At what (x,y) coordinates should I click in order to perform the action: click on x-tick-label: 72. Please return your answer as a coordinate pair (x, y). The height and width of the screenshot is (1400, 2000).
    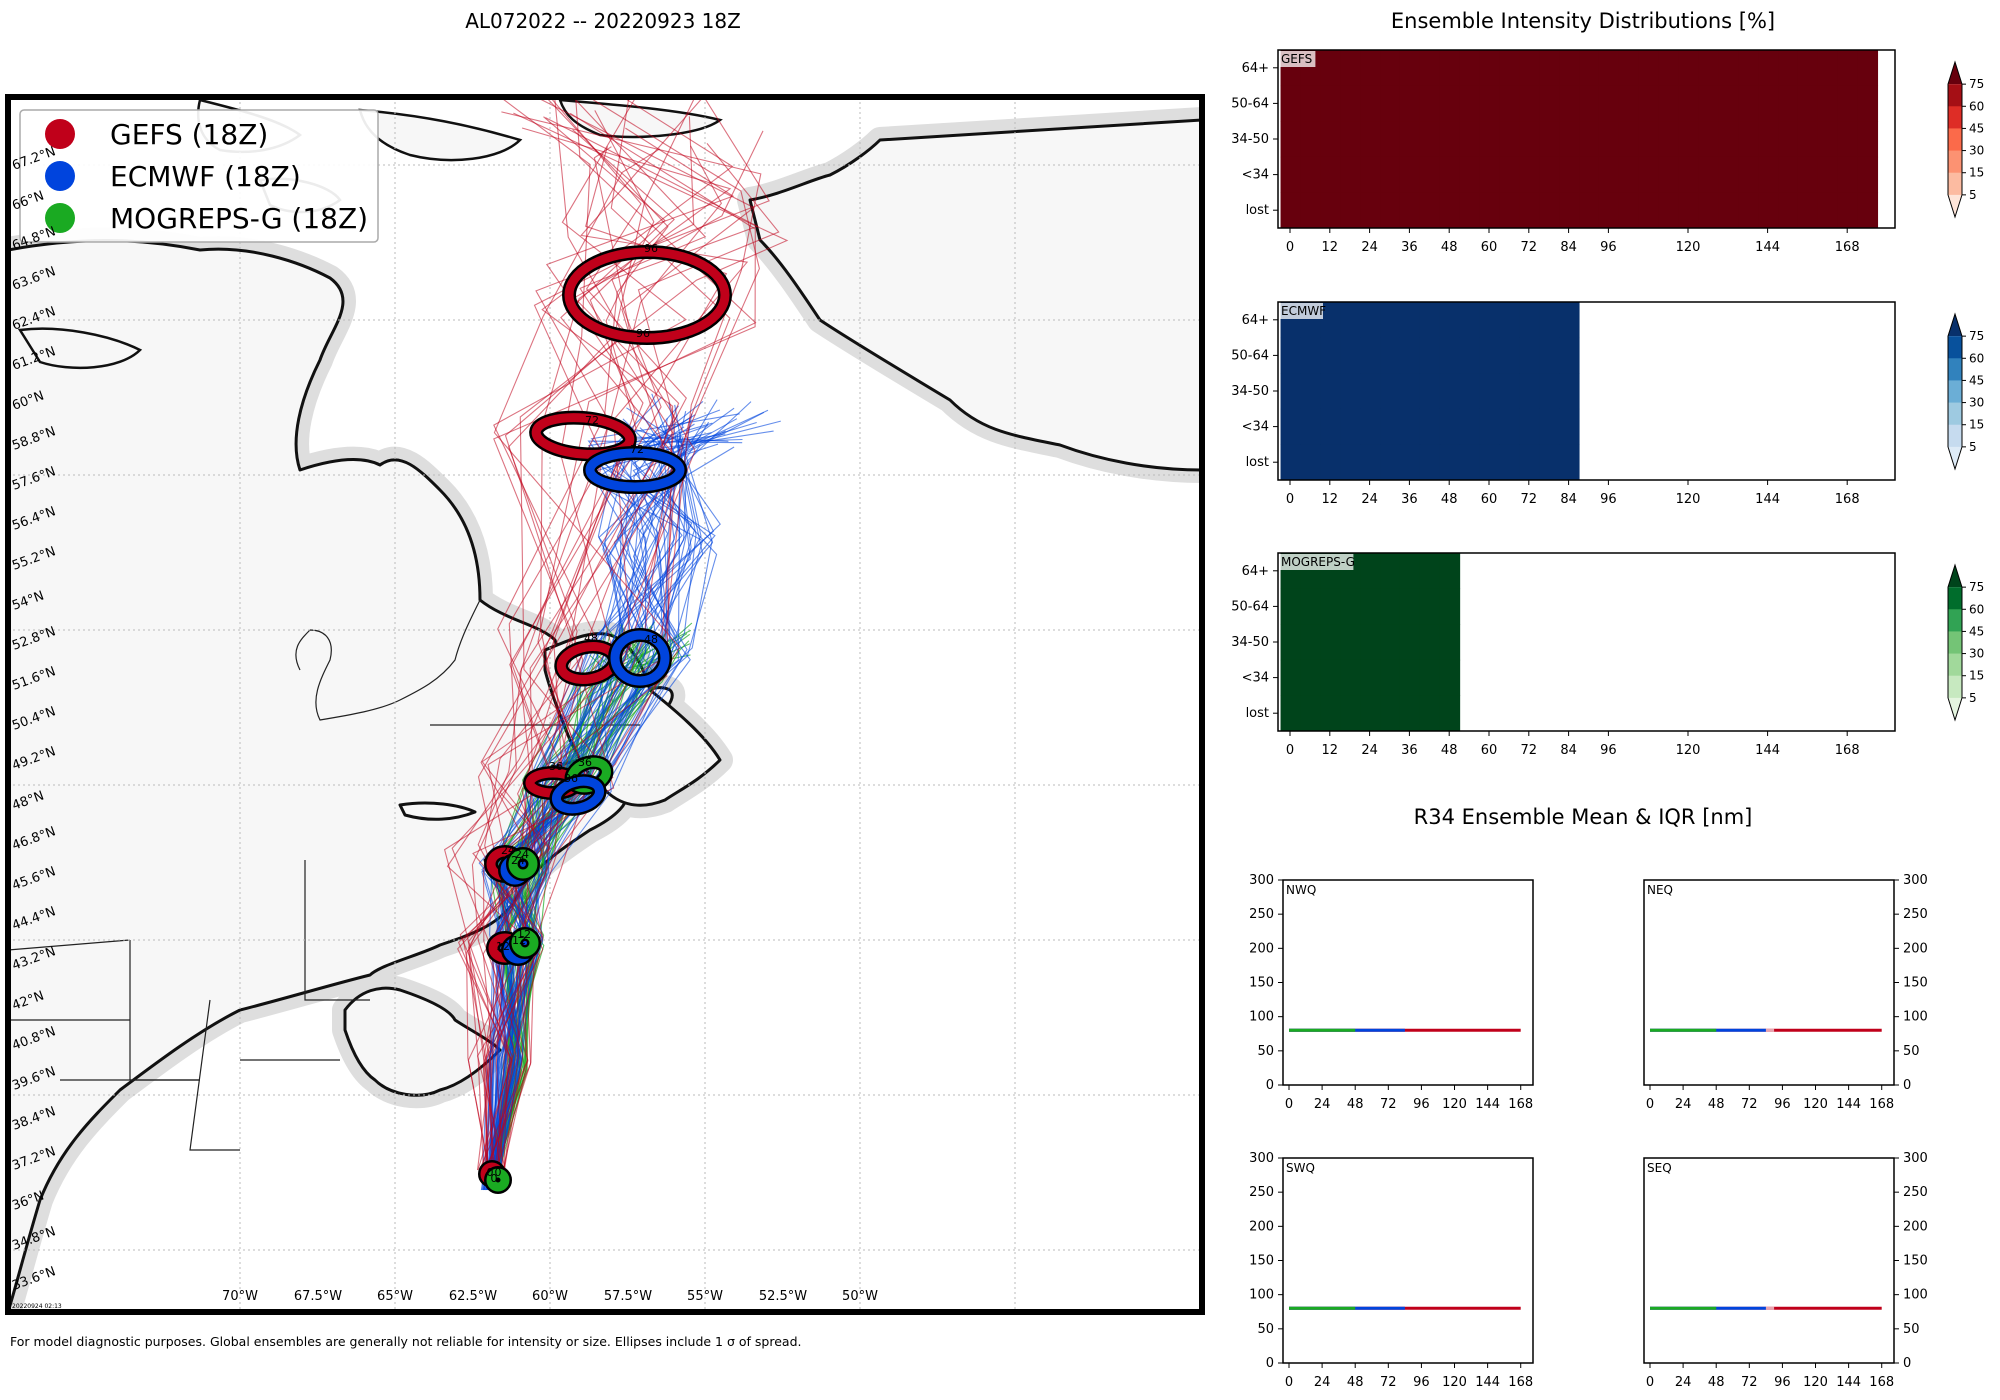
    Looking at the image, I should click on (1749, 1104).